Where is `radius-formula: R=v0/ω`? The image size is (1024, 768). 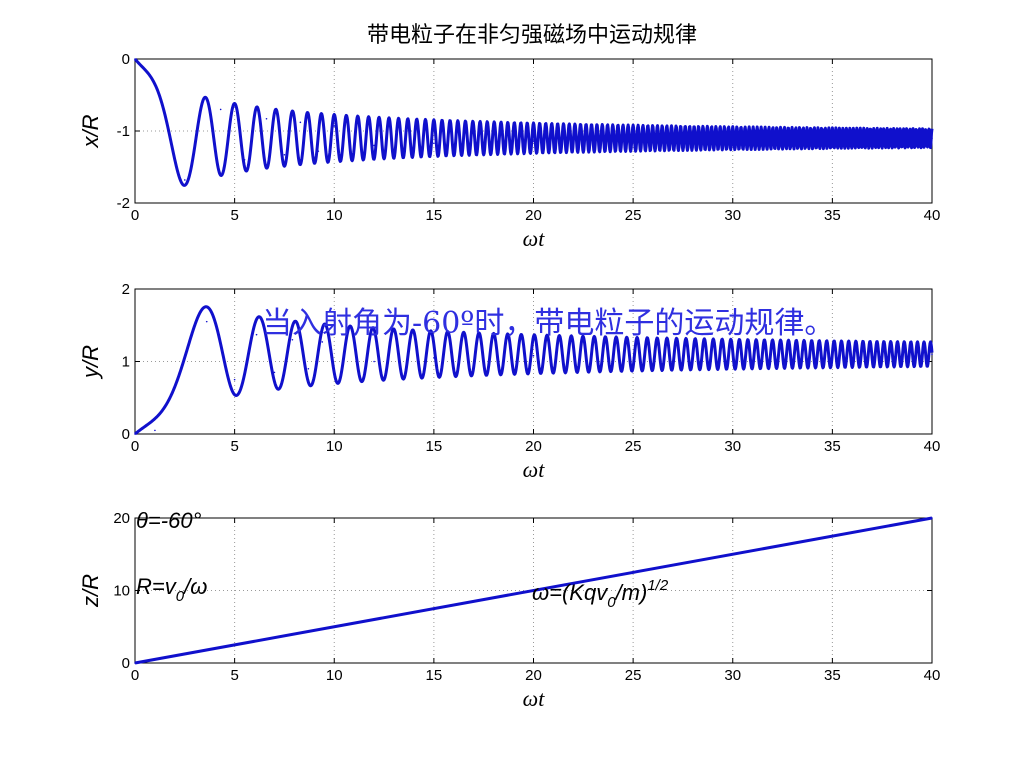
radius-formula: R=v0/ω is located at coordinates (171, 589).